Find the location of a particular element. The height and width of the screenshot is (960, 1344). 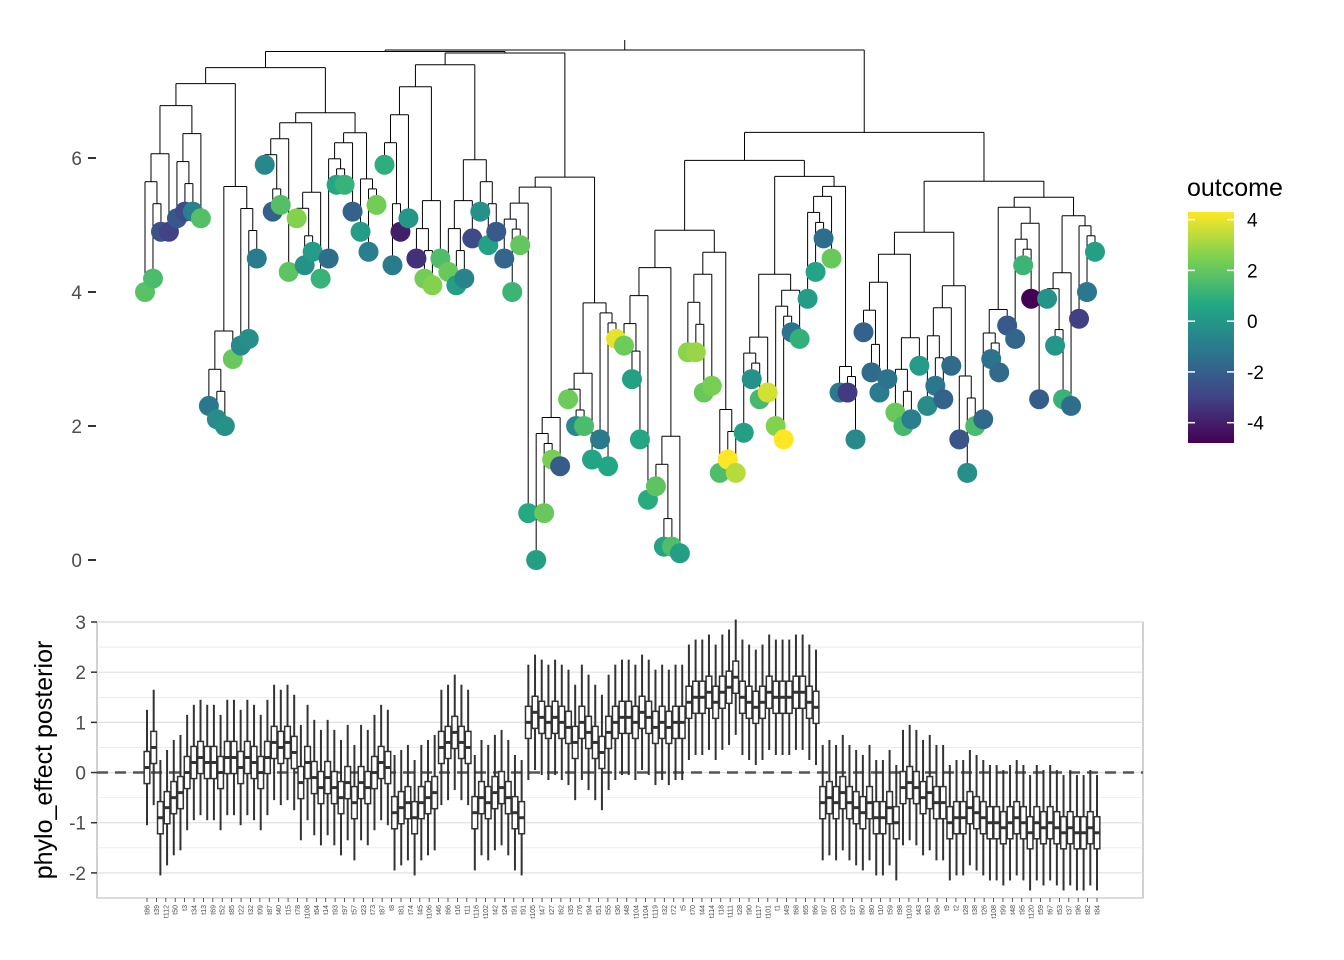

legend-tick-label: 2 is located at coordinates (1252, 271).